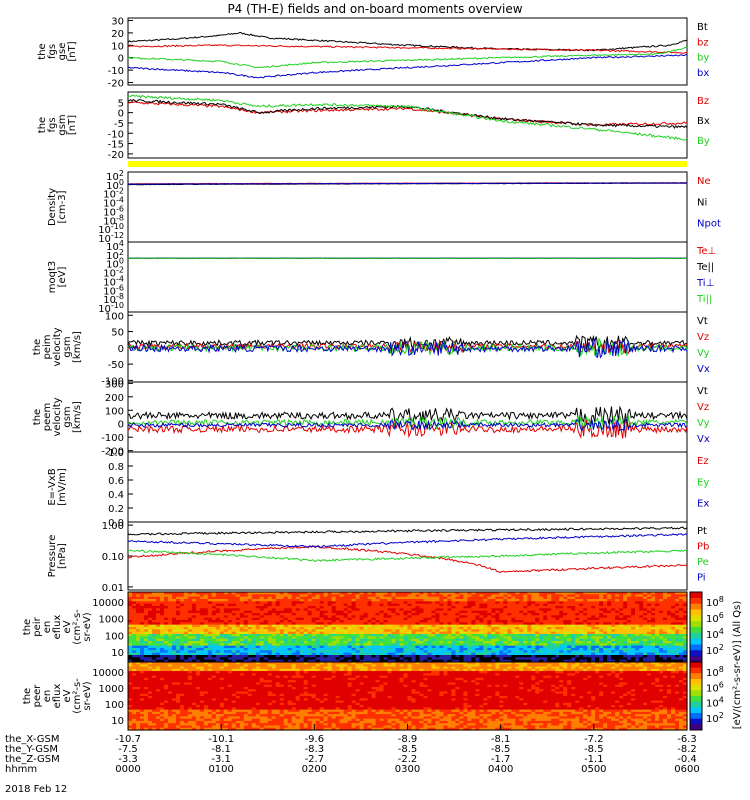 The width and height of the screenshot is (750, 800). I want to click on ytick-label-fgs_gse: 20, so click(117, 34).